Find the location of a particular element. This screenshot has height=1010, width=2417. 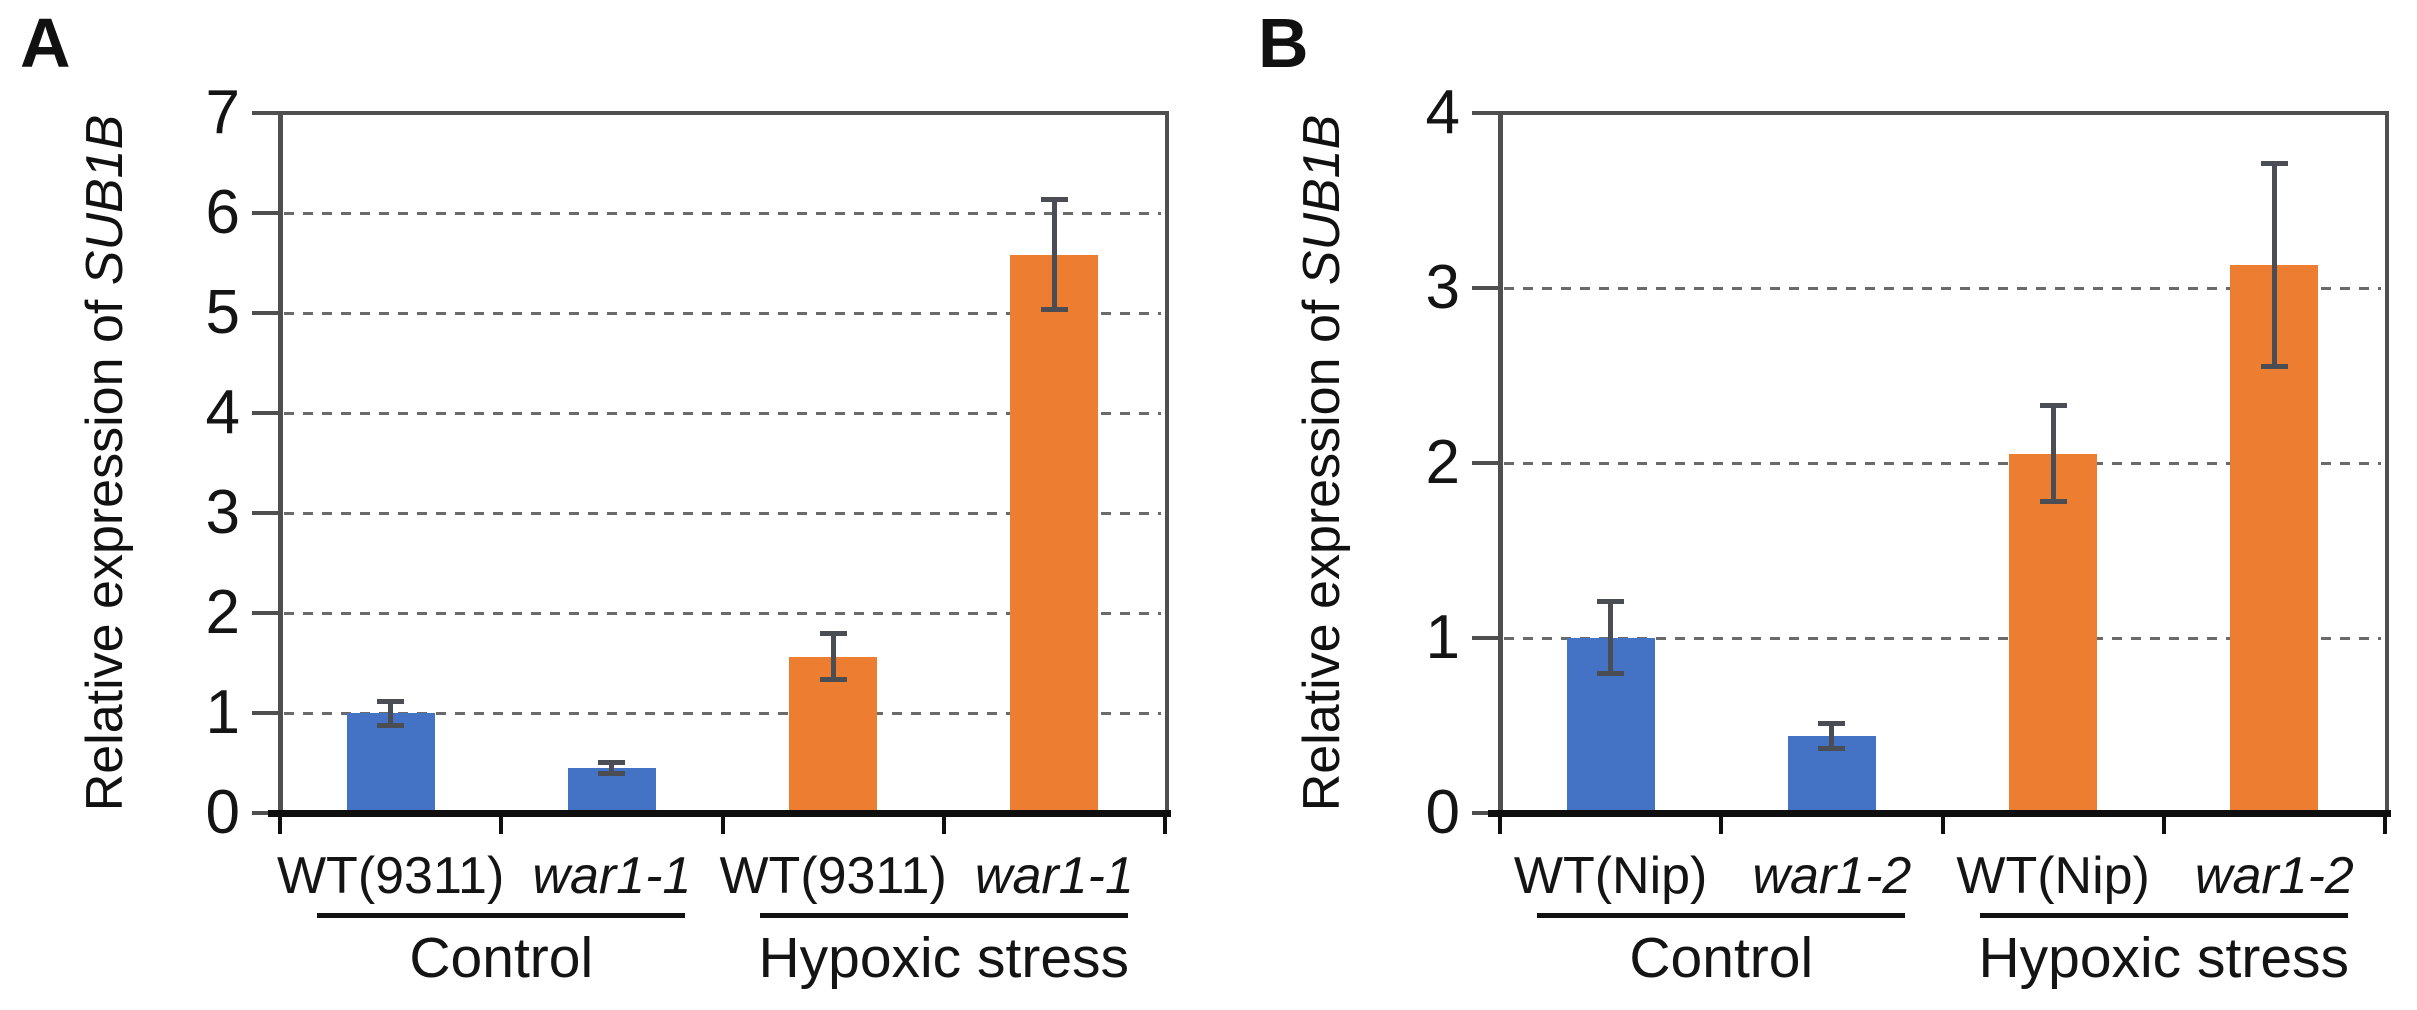

y-axis-tick-label: 6 is located at coordinates (222, 212).